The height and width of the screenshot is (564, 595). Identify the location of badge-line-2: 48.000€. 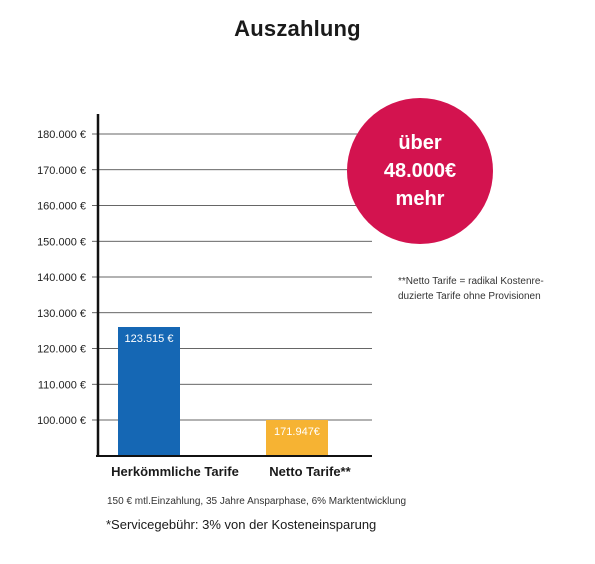
(420, 171).